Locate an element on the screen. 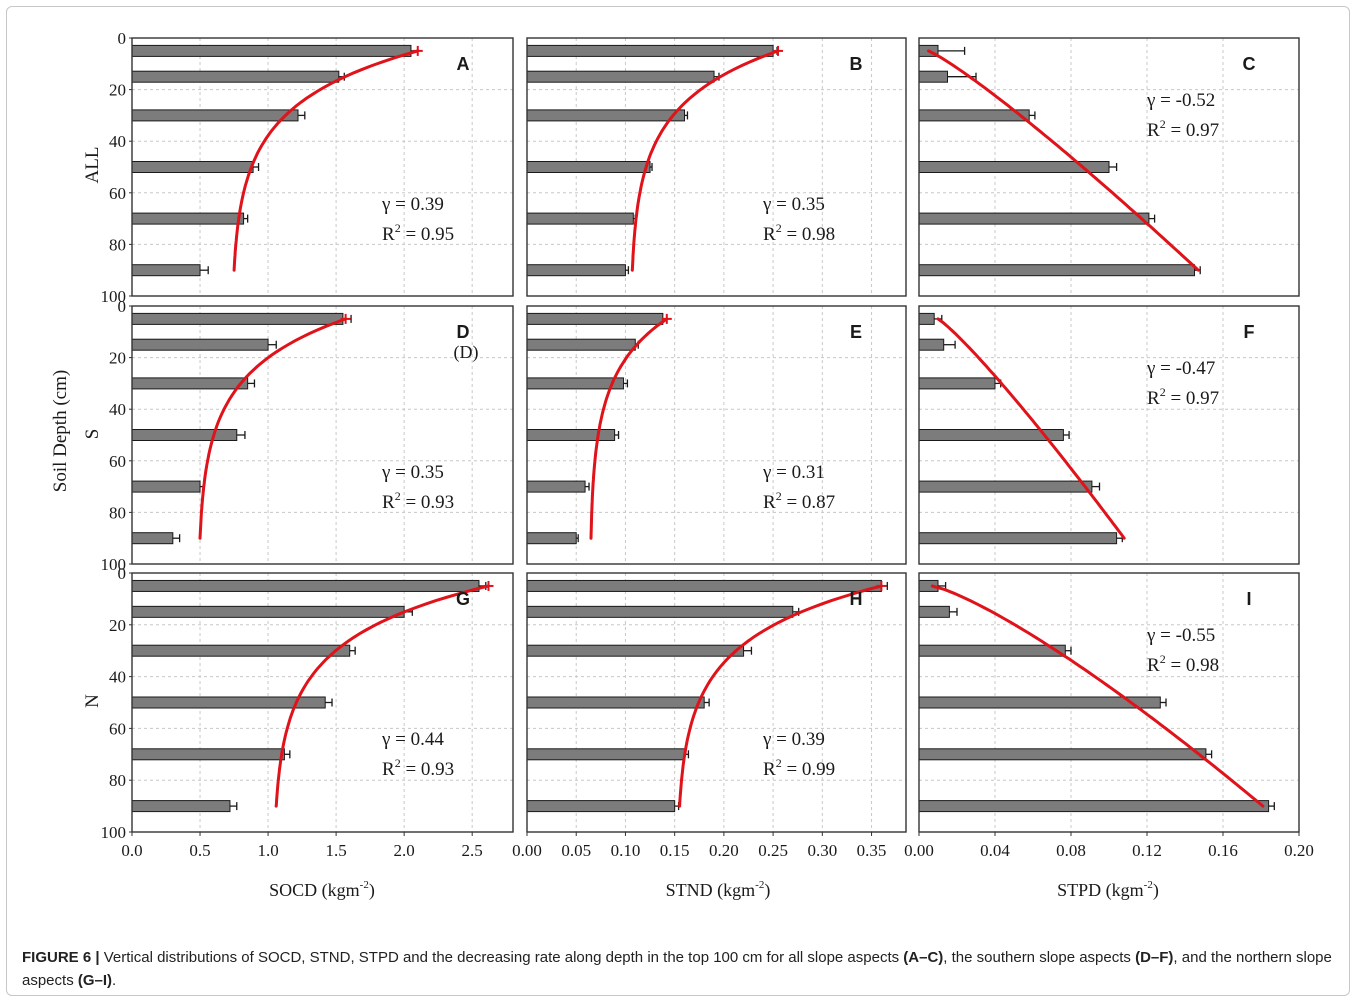 This screenshot has height=1003, width=1358. y-tick-label: 100 is located at coordinates (114, 296).